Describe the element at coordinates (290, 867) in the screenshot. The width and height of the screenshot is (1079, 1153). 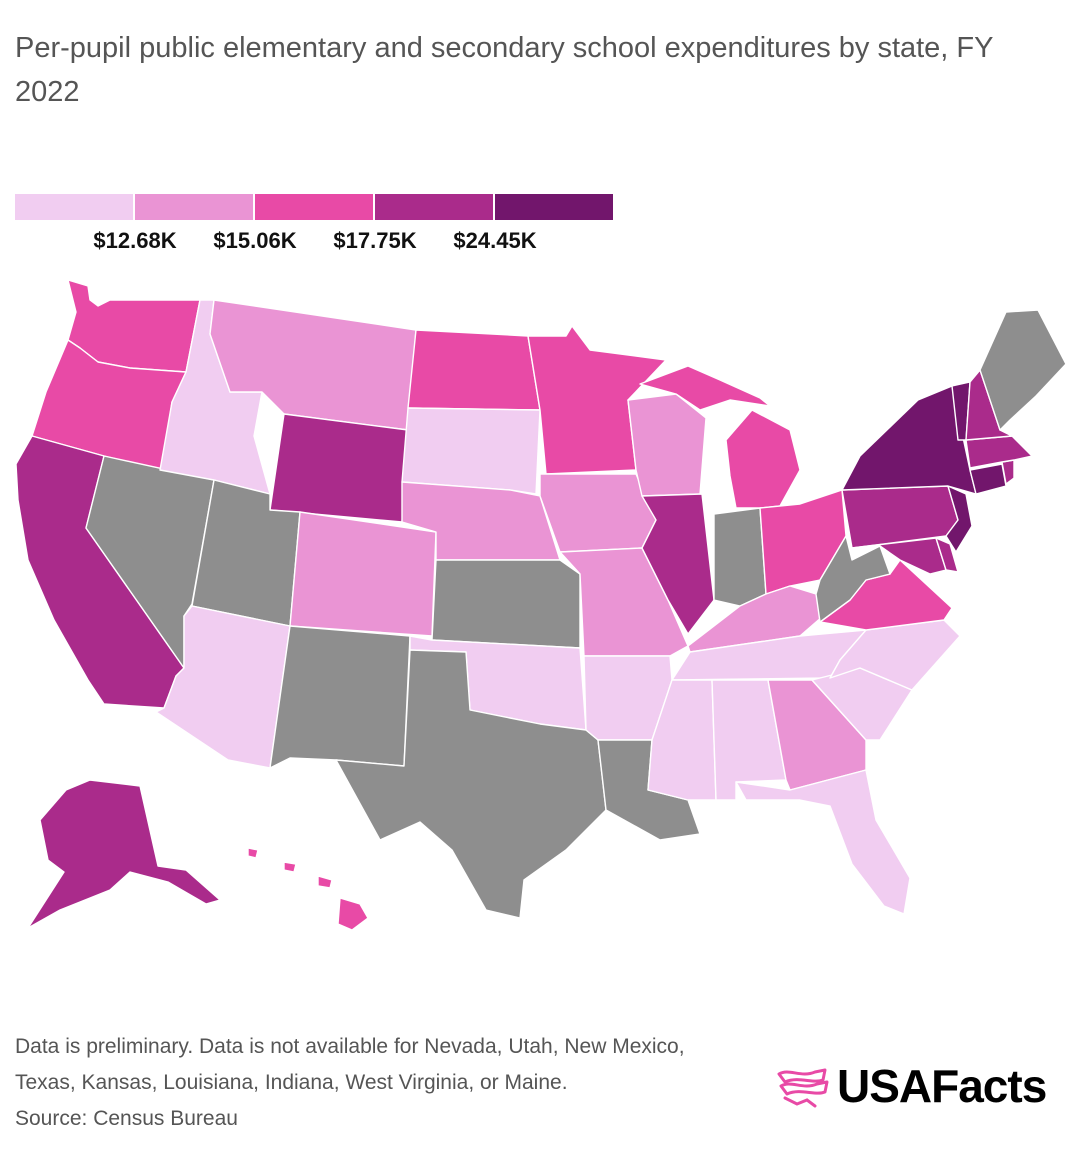
I see `state-hi-oahu` at that location.